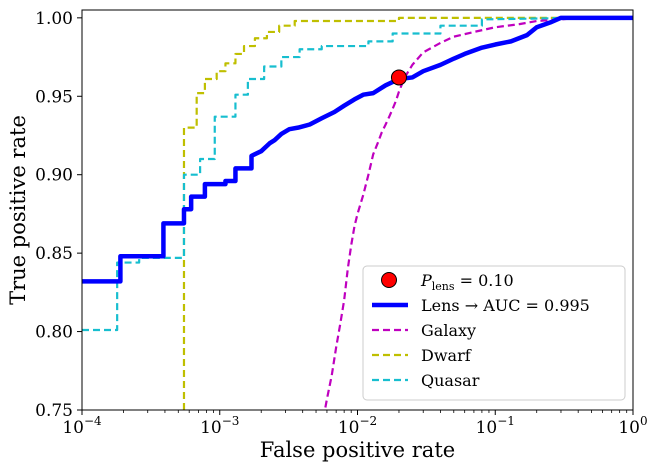 The width and height of the screenshot is (647, 466). I want to click on x-axis-title: False positive rate, so click(357, 450).